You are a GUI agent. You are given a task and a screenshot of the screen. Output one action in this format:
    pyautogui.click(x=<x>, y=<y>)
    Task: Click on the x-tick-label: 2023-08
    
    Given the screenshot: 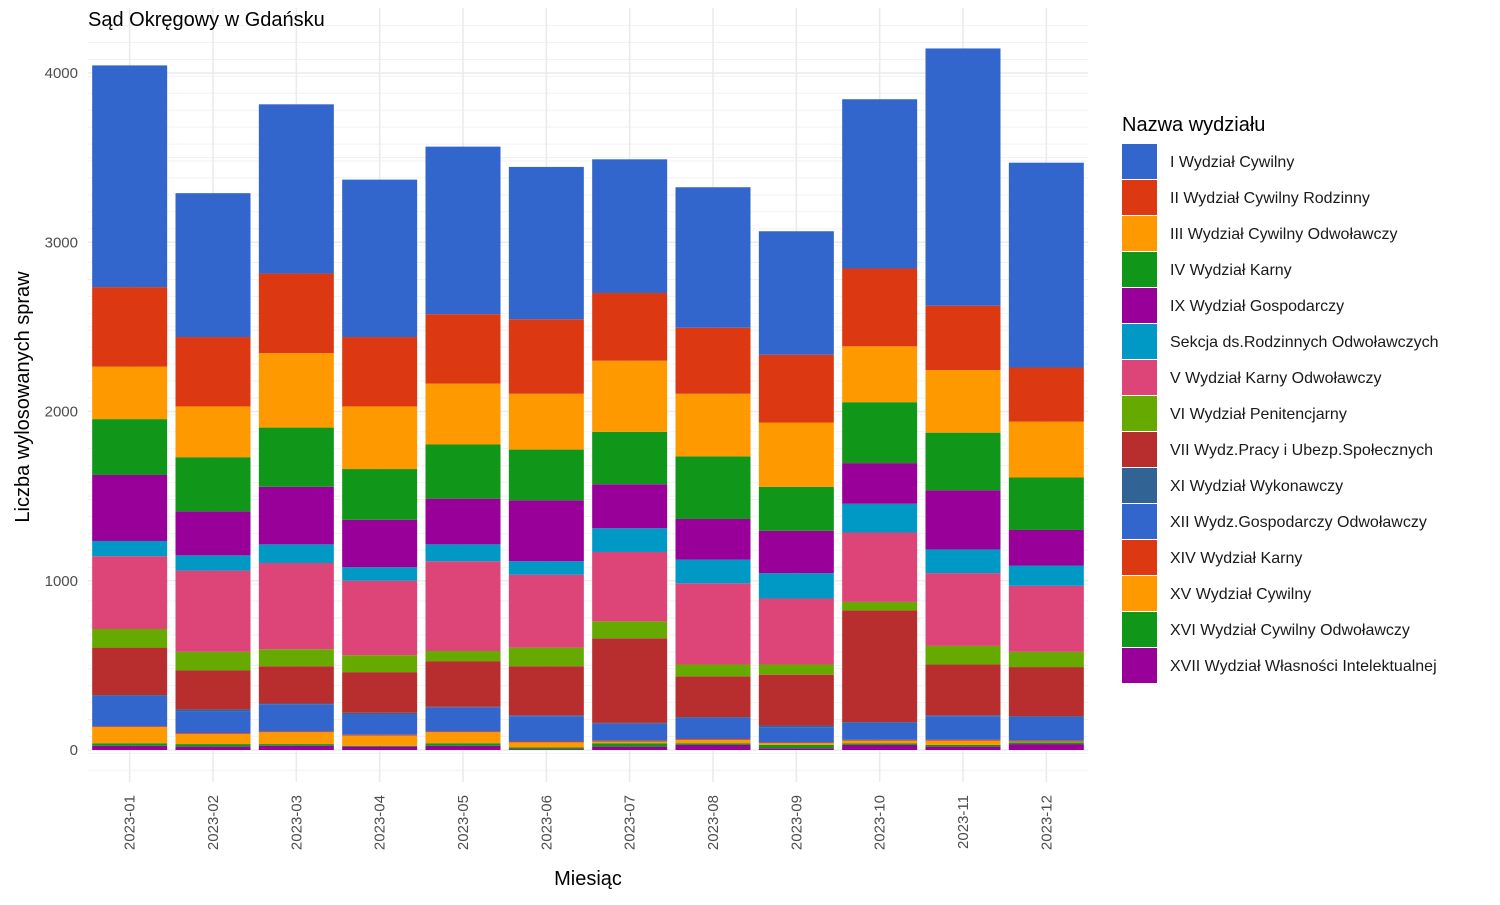 What is the action you would take?
    pyautogui.click(x=713, y=822)
    